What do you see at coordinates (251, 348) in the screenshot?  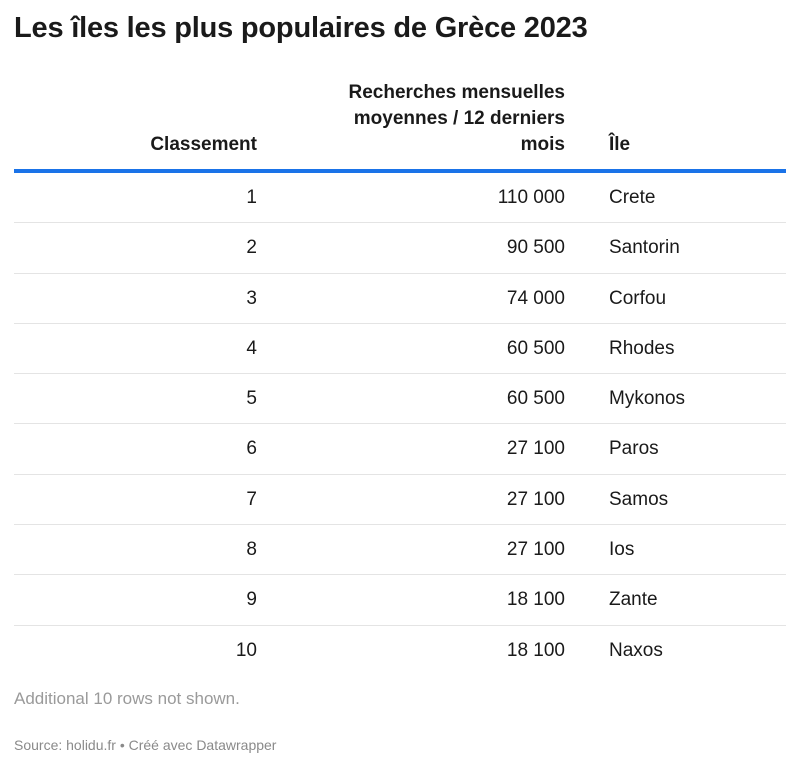 I see `cell-rank: 4` at bounding box center [251, 348].